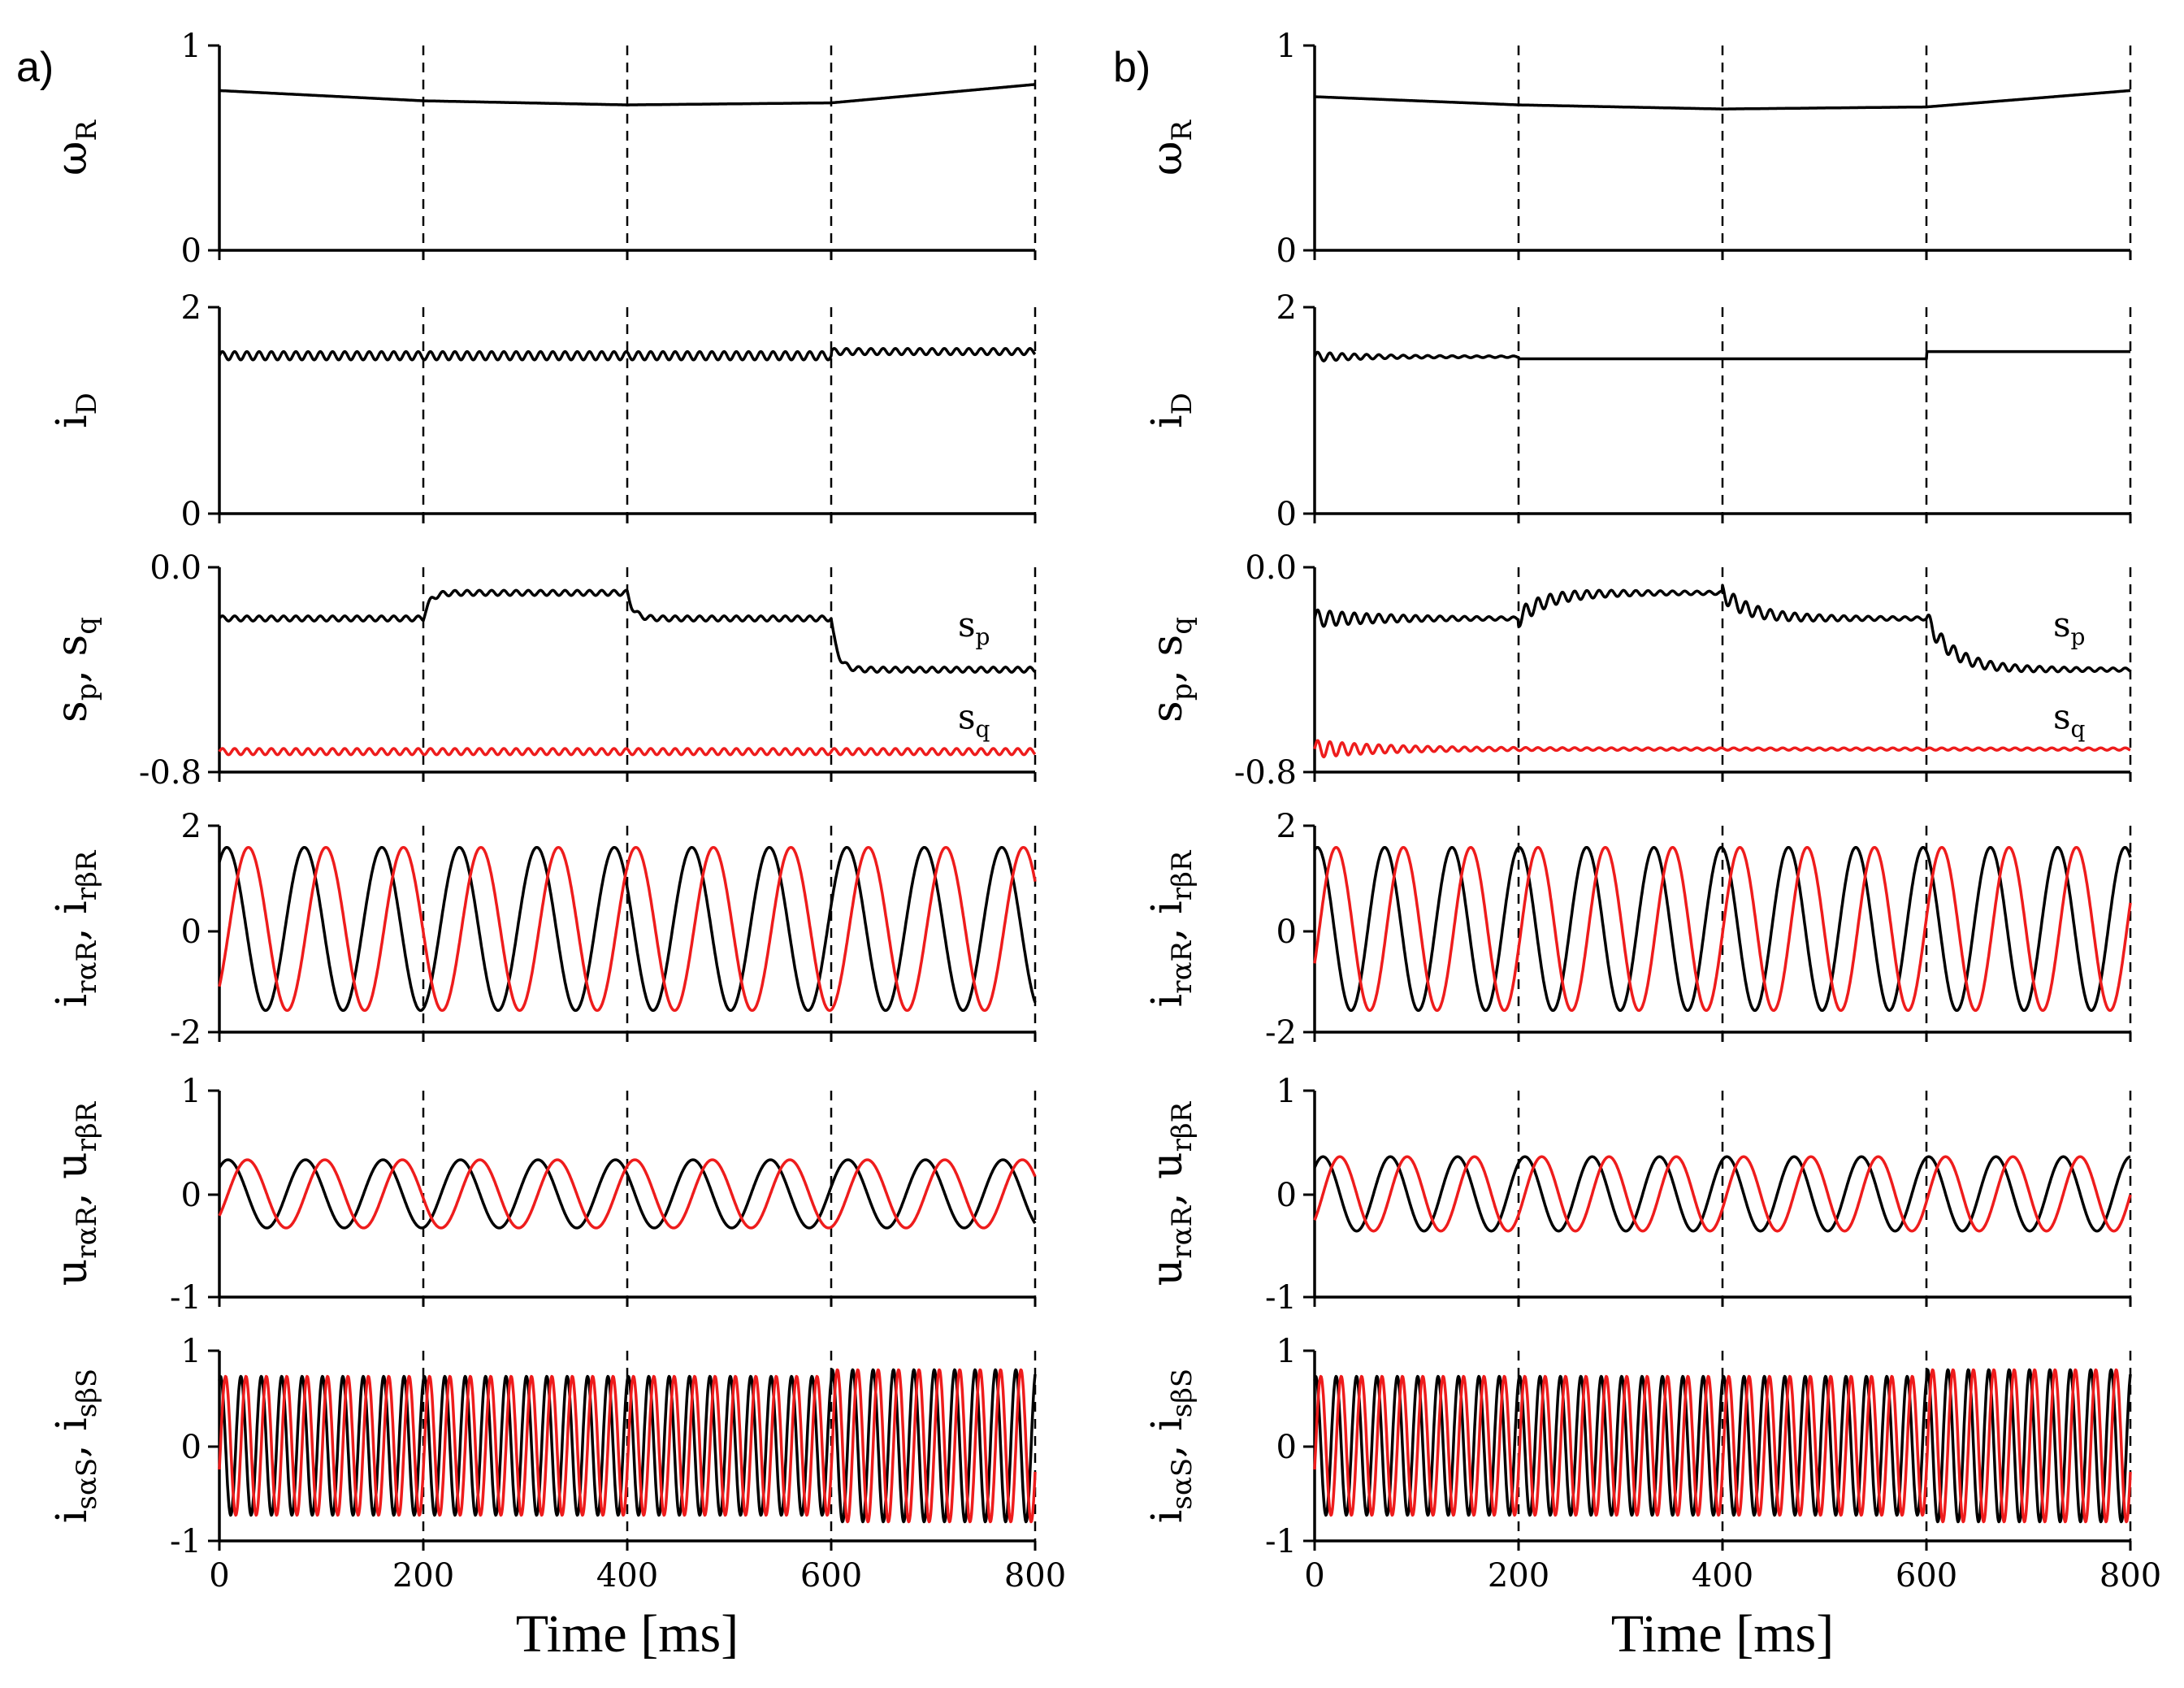  I want to click on subplot-b-5: -1 0 1 urαR, urβR, so click(1637, 1195).